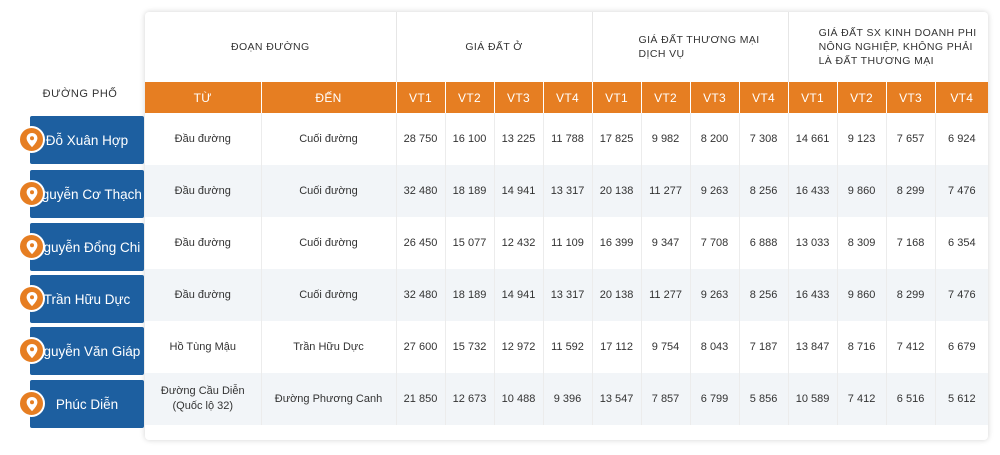 The width and height of the screenshot is (1000, 455). What do you see at coordinates (87, 404) in the screenshot?
I see `street-name: Phúc Diễn` at bounding box center [87, 404].